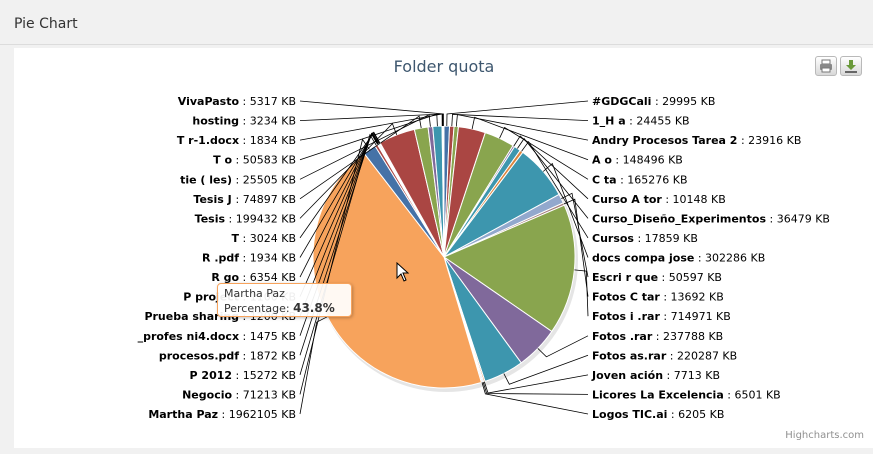  I want to click on tooltip-body: Percentage: 43.8%, so click(284, 308).